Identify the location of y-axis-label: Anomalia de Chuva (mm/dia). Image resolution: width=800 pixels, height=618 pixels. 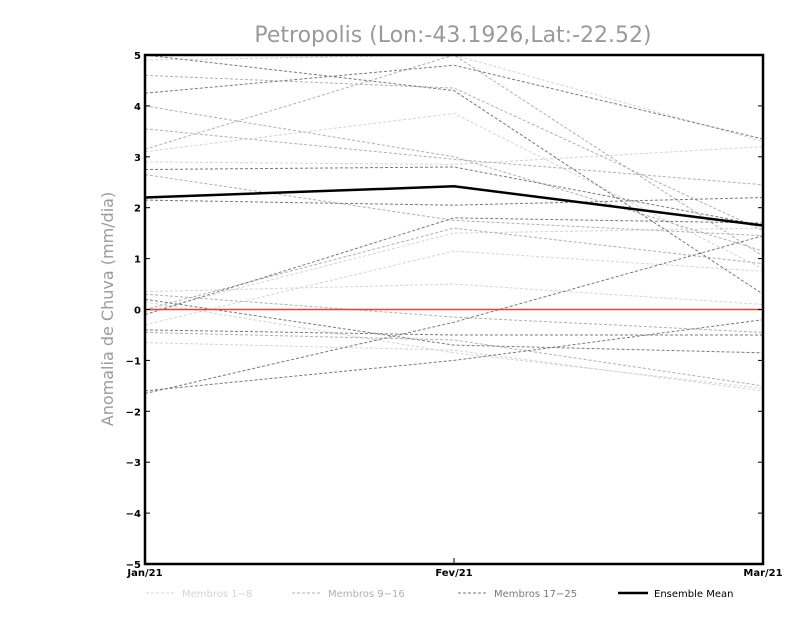
(107, 309).